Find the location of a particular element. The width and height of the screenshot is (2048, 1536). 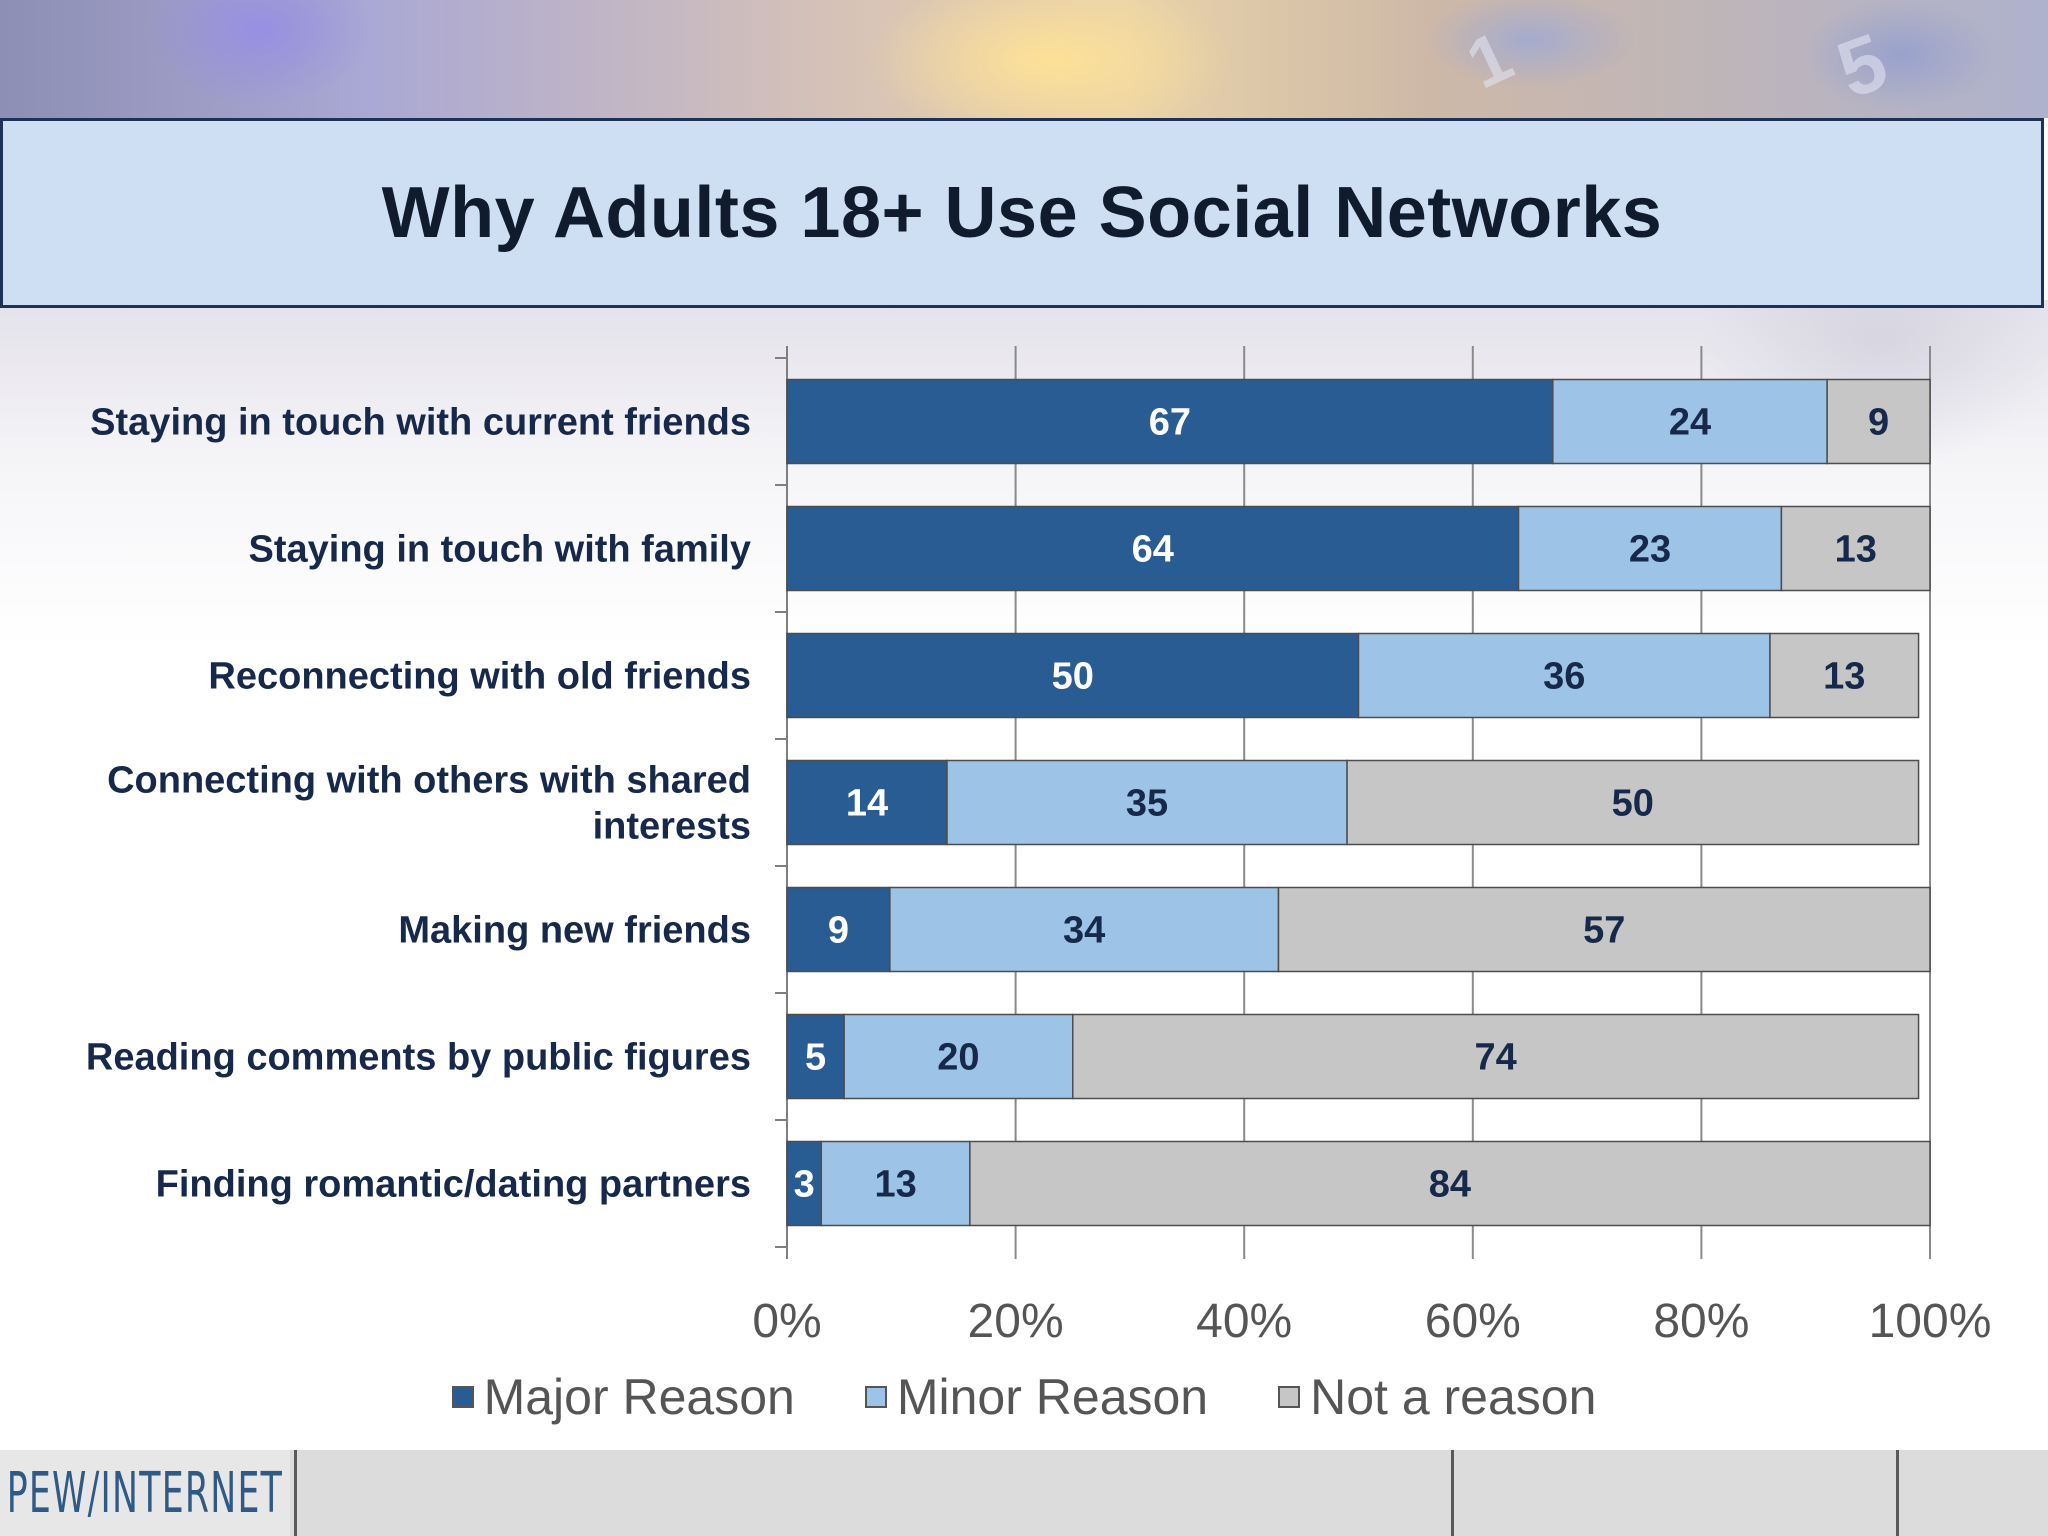

slide-title: Why Adults 18+ Use Social Networks is located at coordinates (1022, 213).